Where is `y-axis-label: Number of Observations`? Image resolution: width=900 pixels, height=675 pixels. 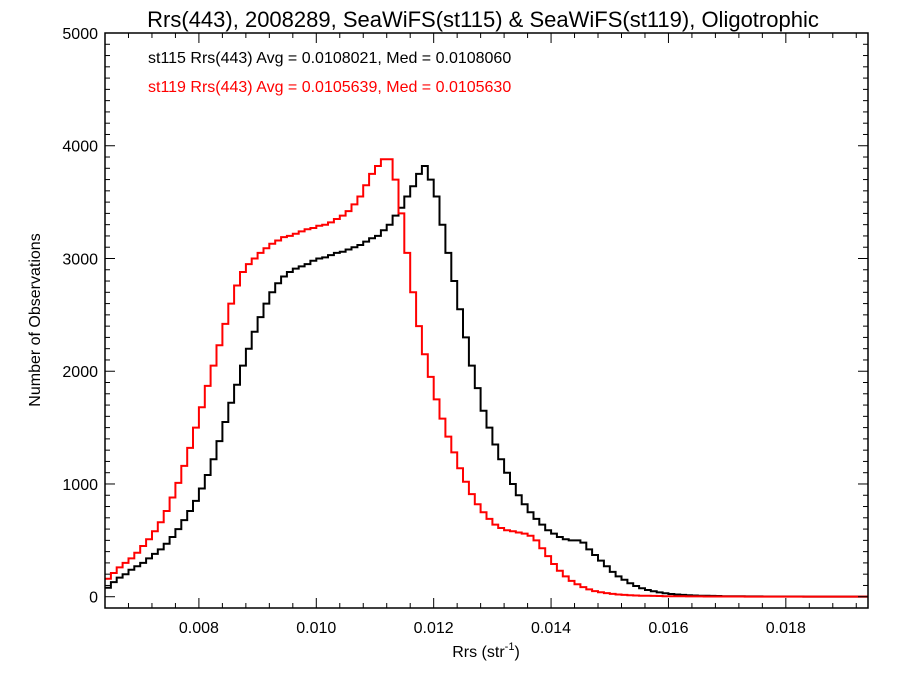 y-axis-label: Number of Observations is located at coordinates (35, 319).